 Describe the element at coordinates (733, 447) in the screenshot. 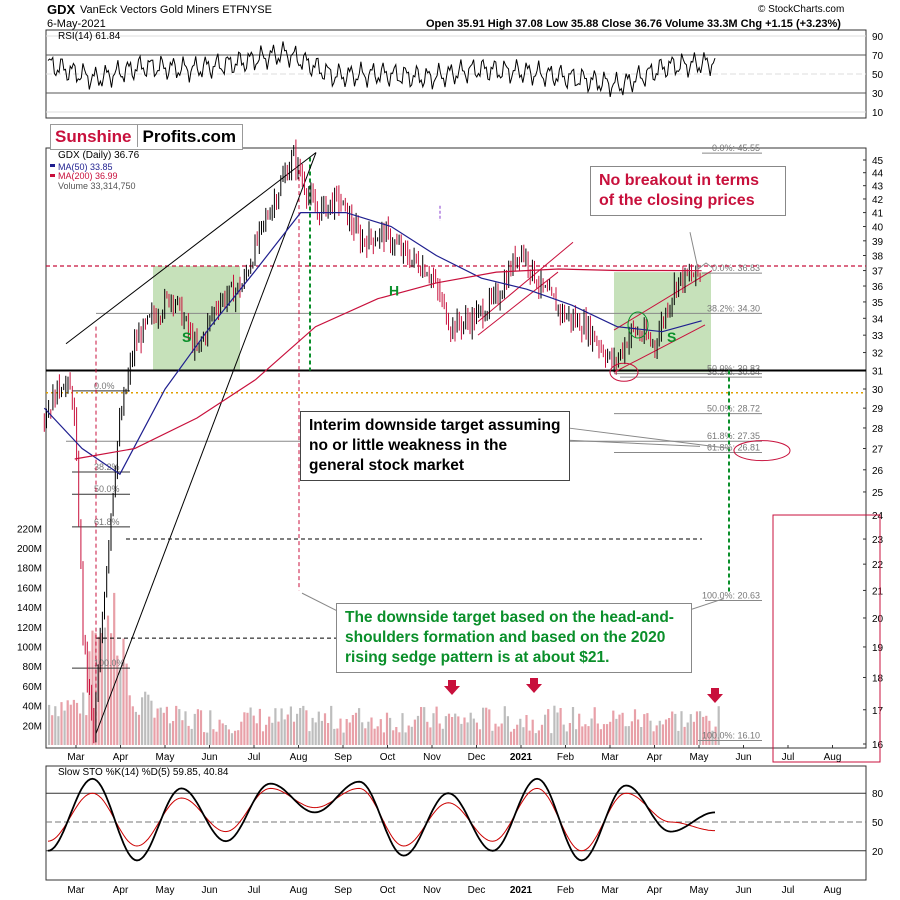

I see `fib-label: 61.8%: 26.81` at that location.